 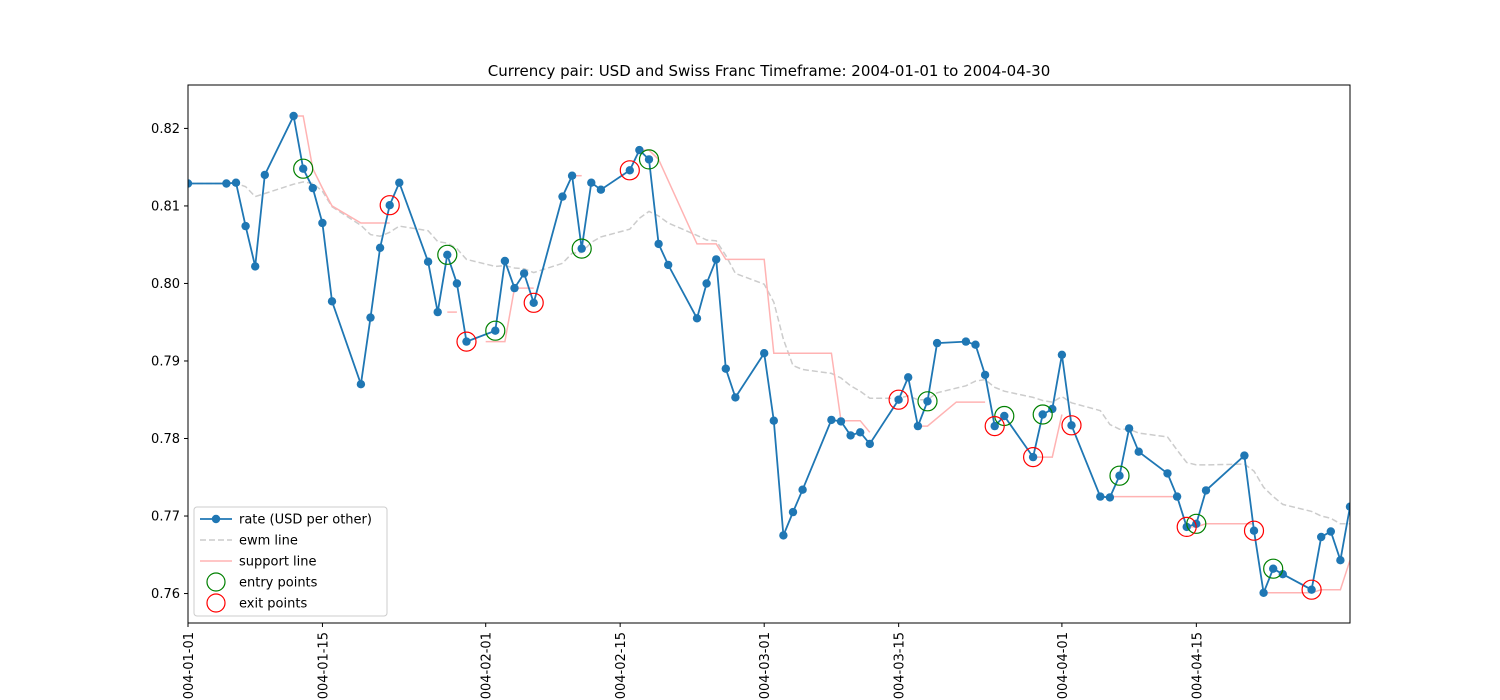 What do you see at coordinates (249, 541) in the screenshot?
I see `legend-entry: ewm line` at bounding box center [249, 541].